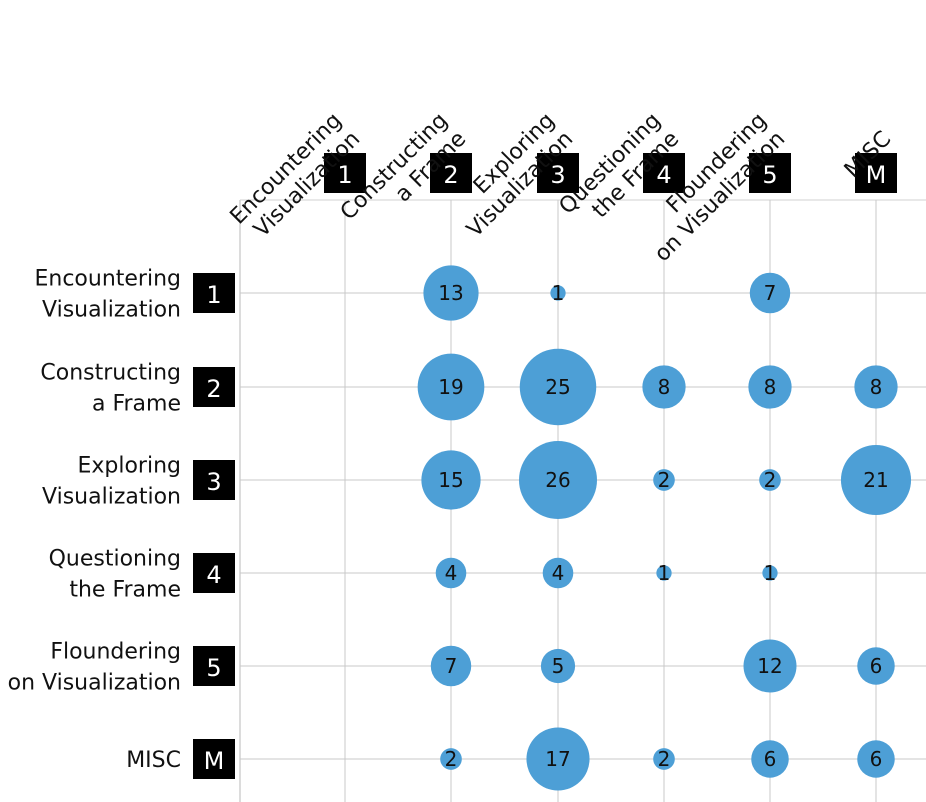  I want to click on row-code-6: M, so click(214, 761).